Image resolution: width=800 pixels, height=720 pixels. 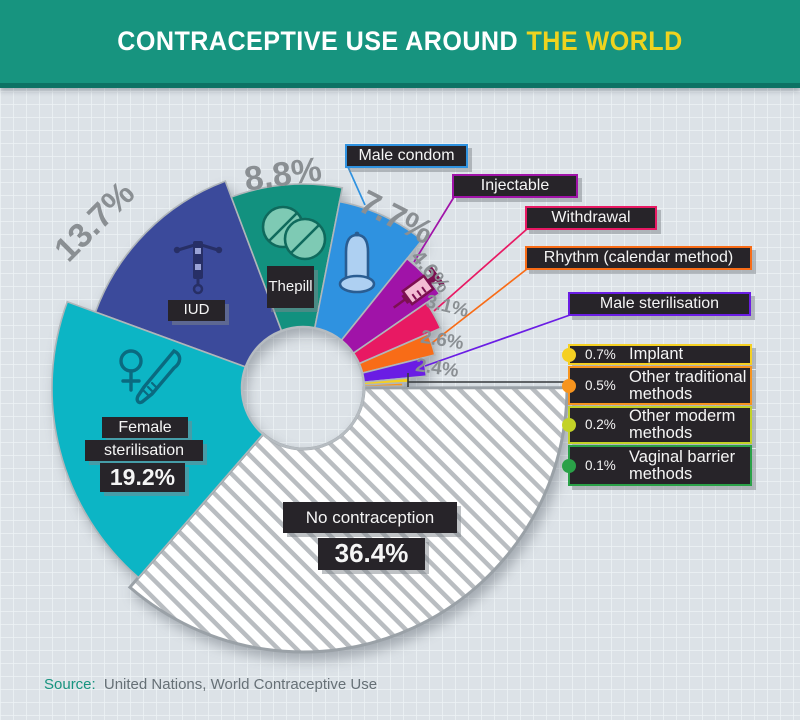 What do you see at coordinates (682, 424) in the screenshot?
I see `stat-label: Other moderm methods` at bounding box center [682, 424].